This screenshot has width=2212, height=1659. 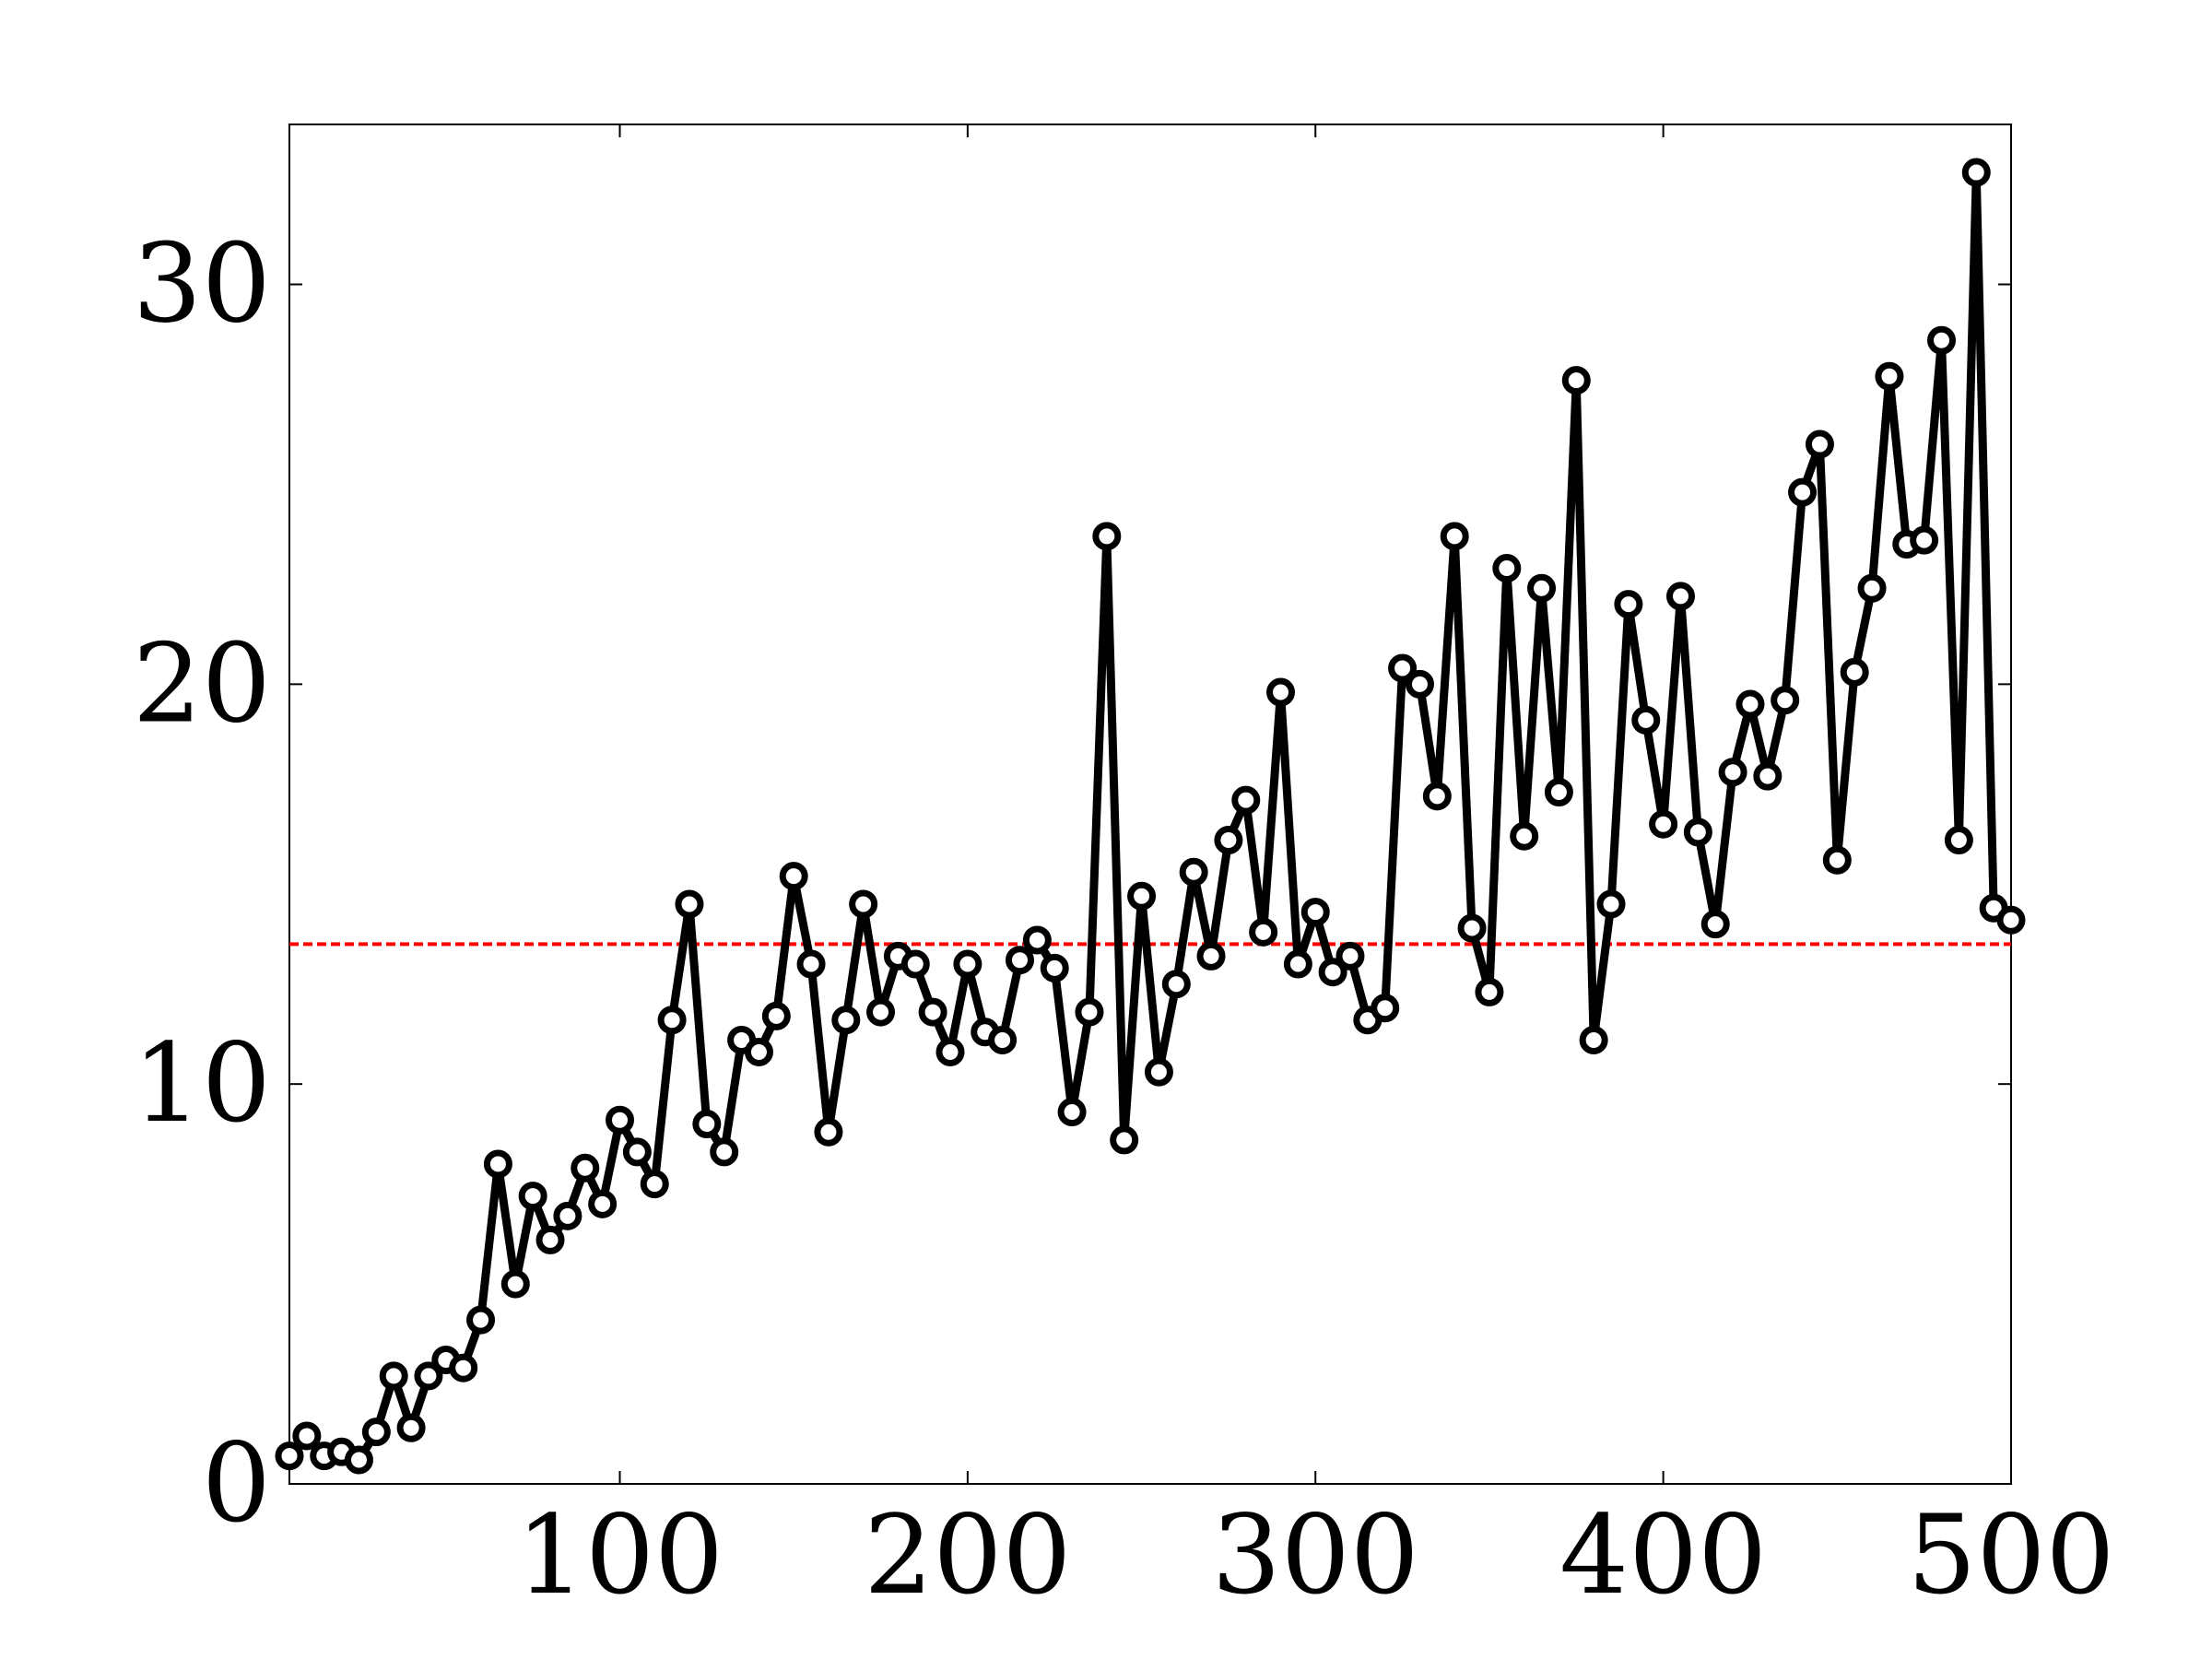 I want to click on y-tick-label: 30, so click(x=202, y=283).